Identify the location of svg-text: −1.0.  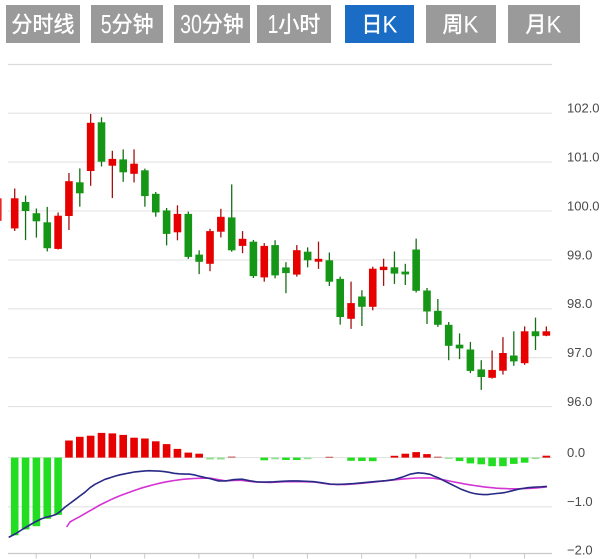
(580, 501).